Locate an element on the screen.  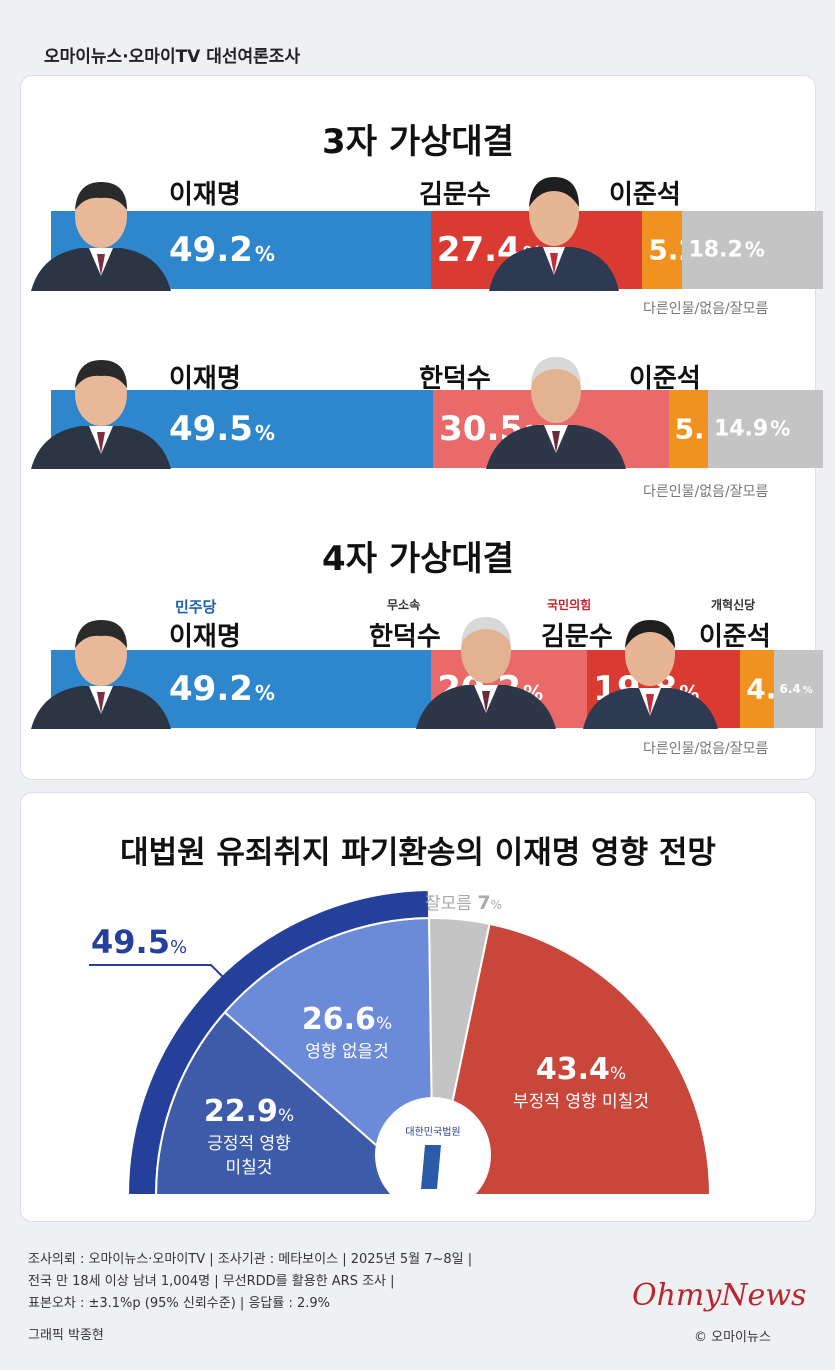
pie-slice-label: 부정적 영향 미칠것 is located at coordinates (581, 1102).